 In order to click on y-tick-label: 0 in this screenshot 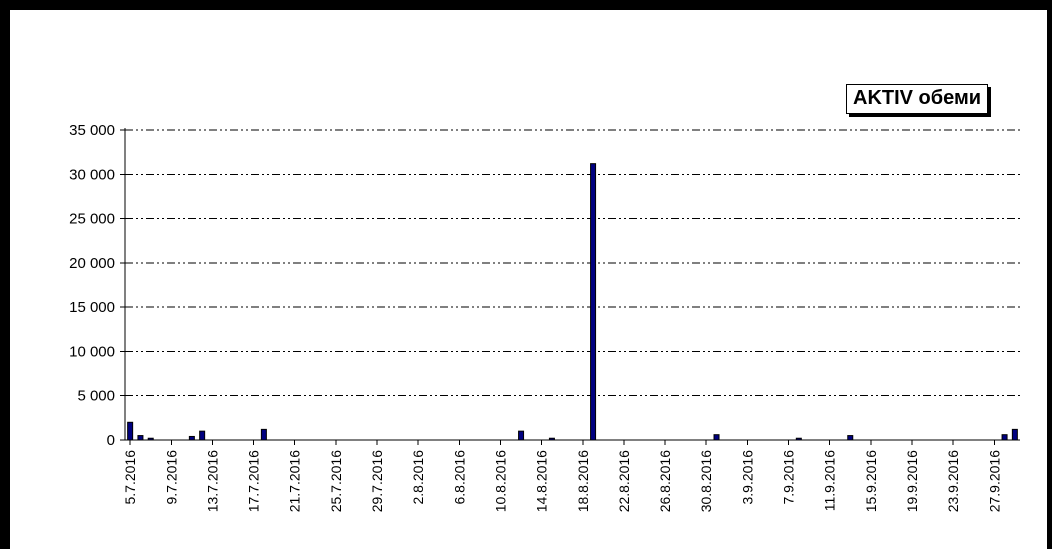, I will do `click(111, 440)`.